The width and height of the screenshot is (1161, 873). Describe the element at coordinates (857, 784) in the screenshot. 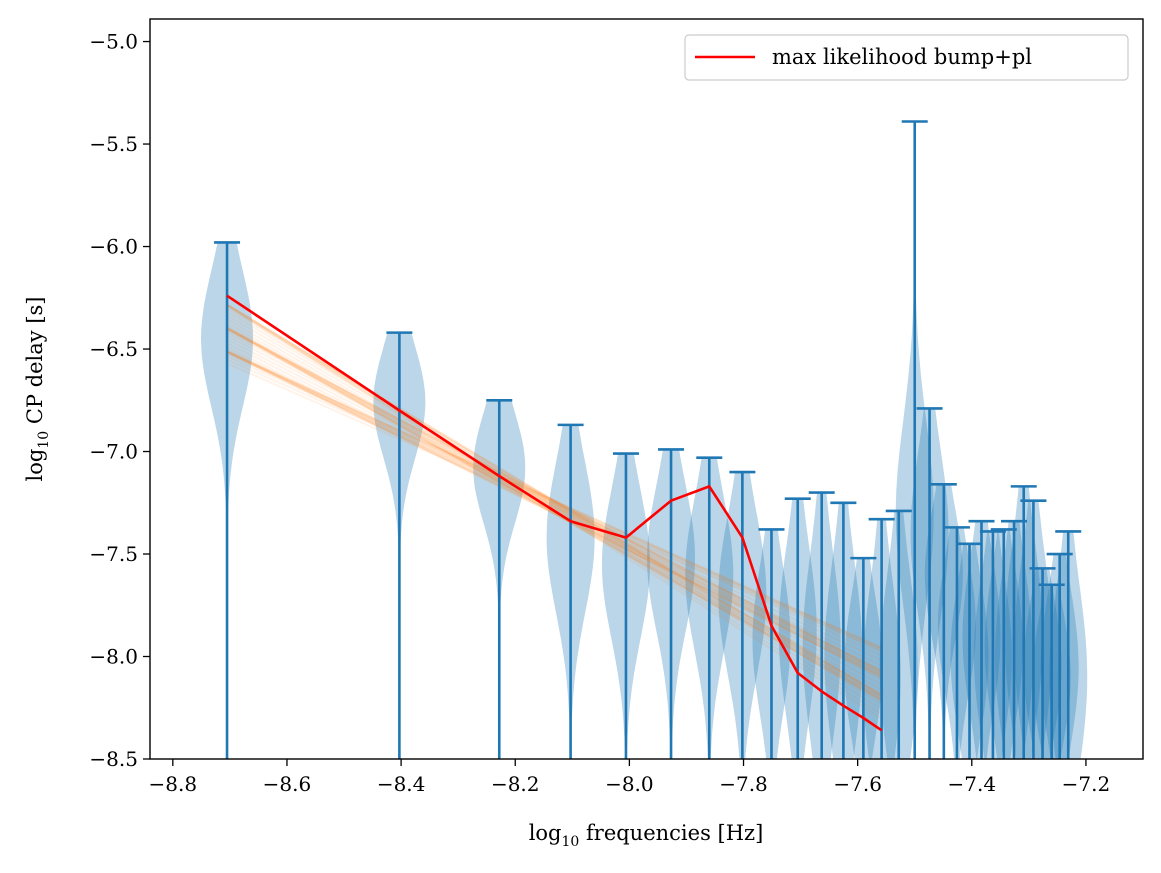

I see `x-tick-label: −7.6` at that location.